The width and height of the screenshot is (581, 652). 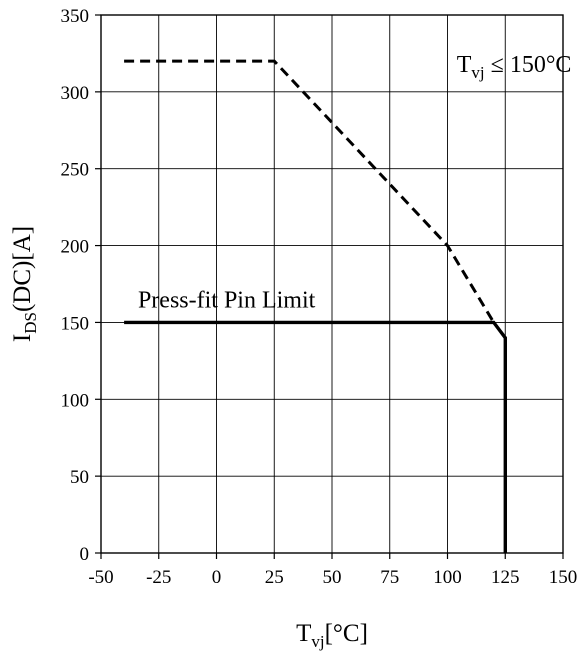 What do you see at coordinates (75, 247) in the screenshot?
I see `y-tick-label-4: 200` at bounding box center [75, 247].